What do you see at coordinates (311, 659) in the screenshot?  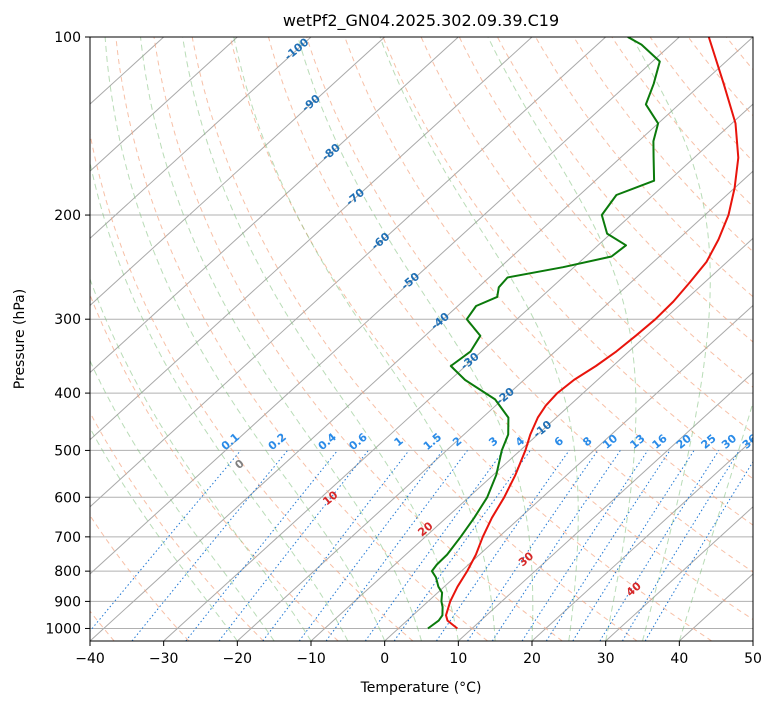 I see `x-tick-label: −10` at bounding box center [311, 659].